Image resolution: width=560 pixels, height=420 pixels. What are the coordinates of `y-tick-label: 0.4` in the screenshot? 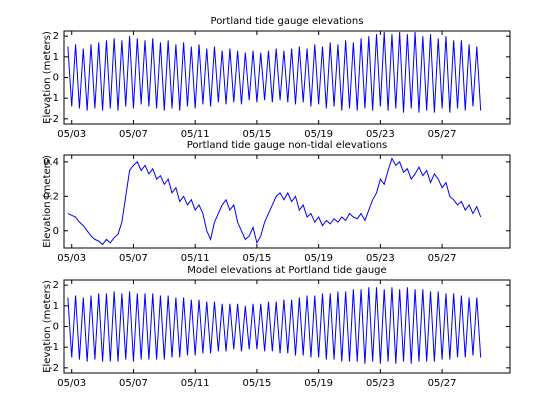 It's located at (51, 162).